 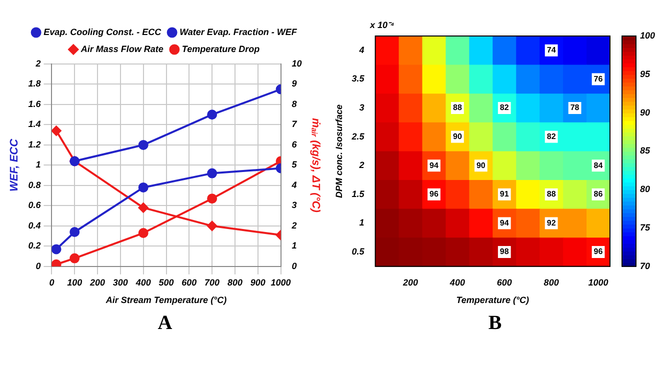 I want to click on y2-tick-label: 10, so click(x=297, y=63).